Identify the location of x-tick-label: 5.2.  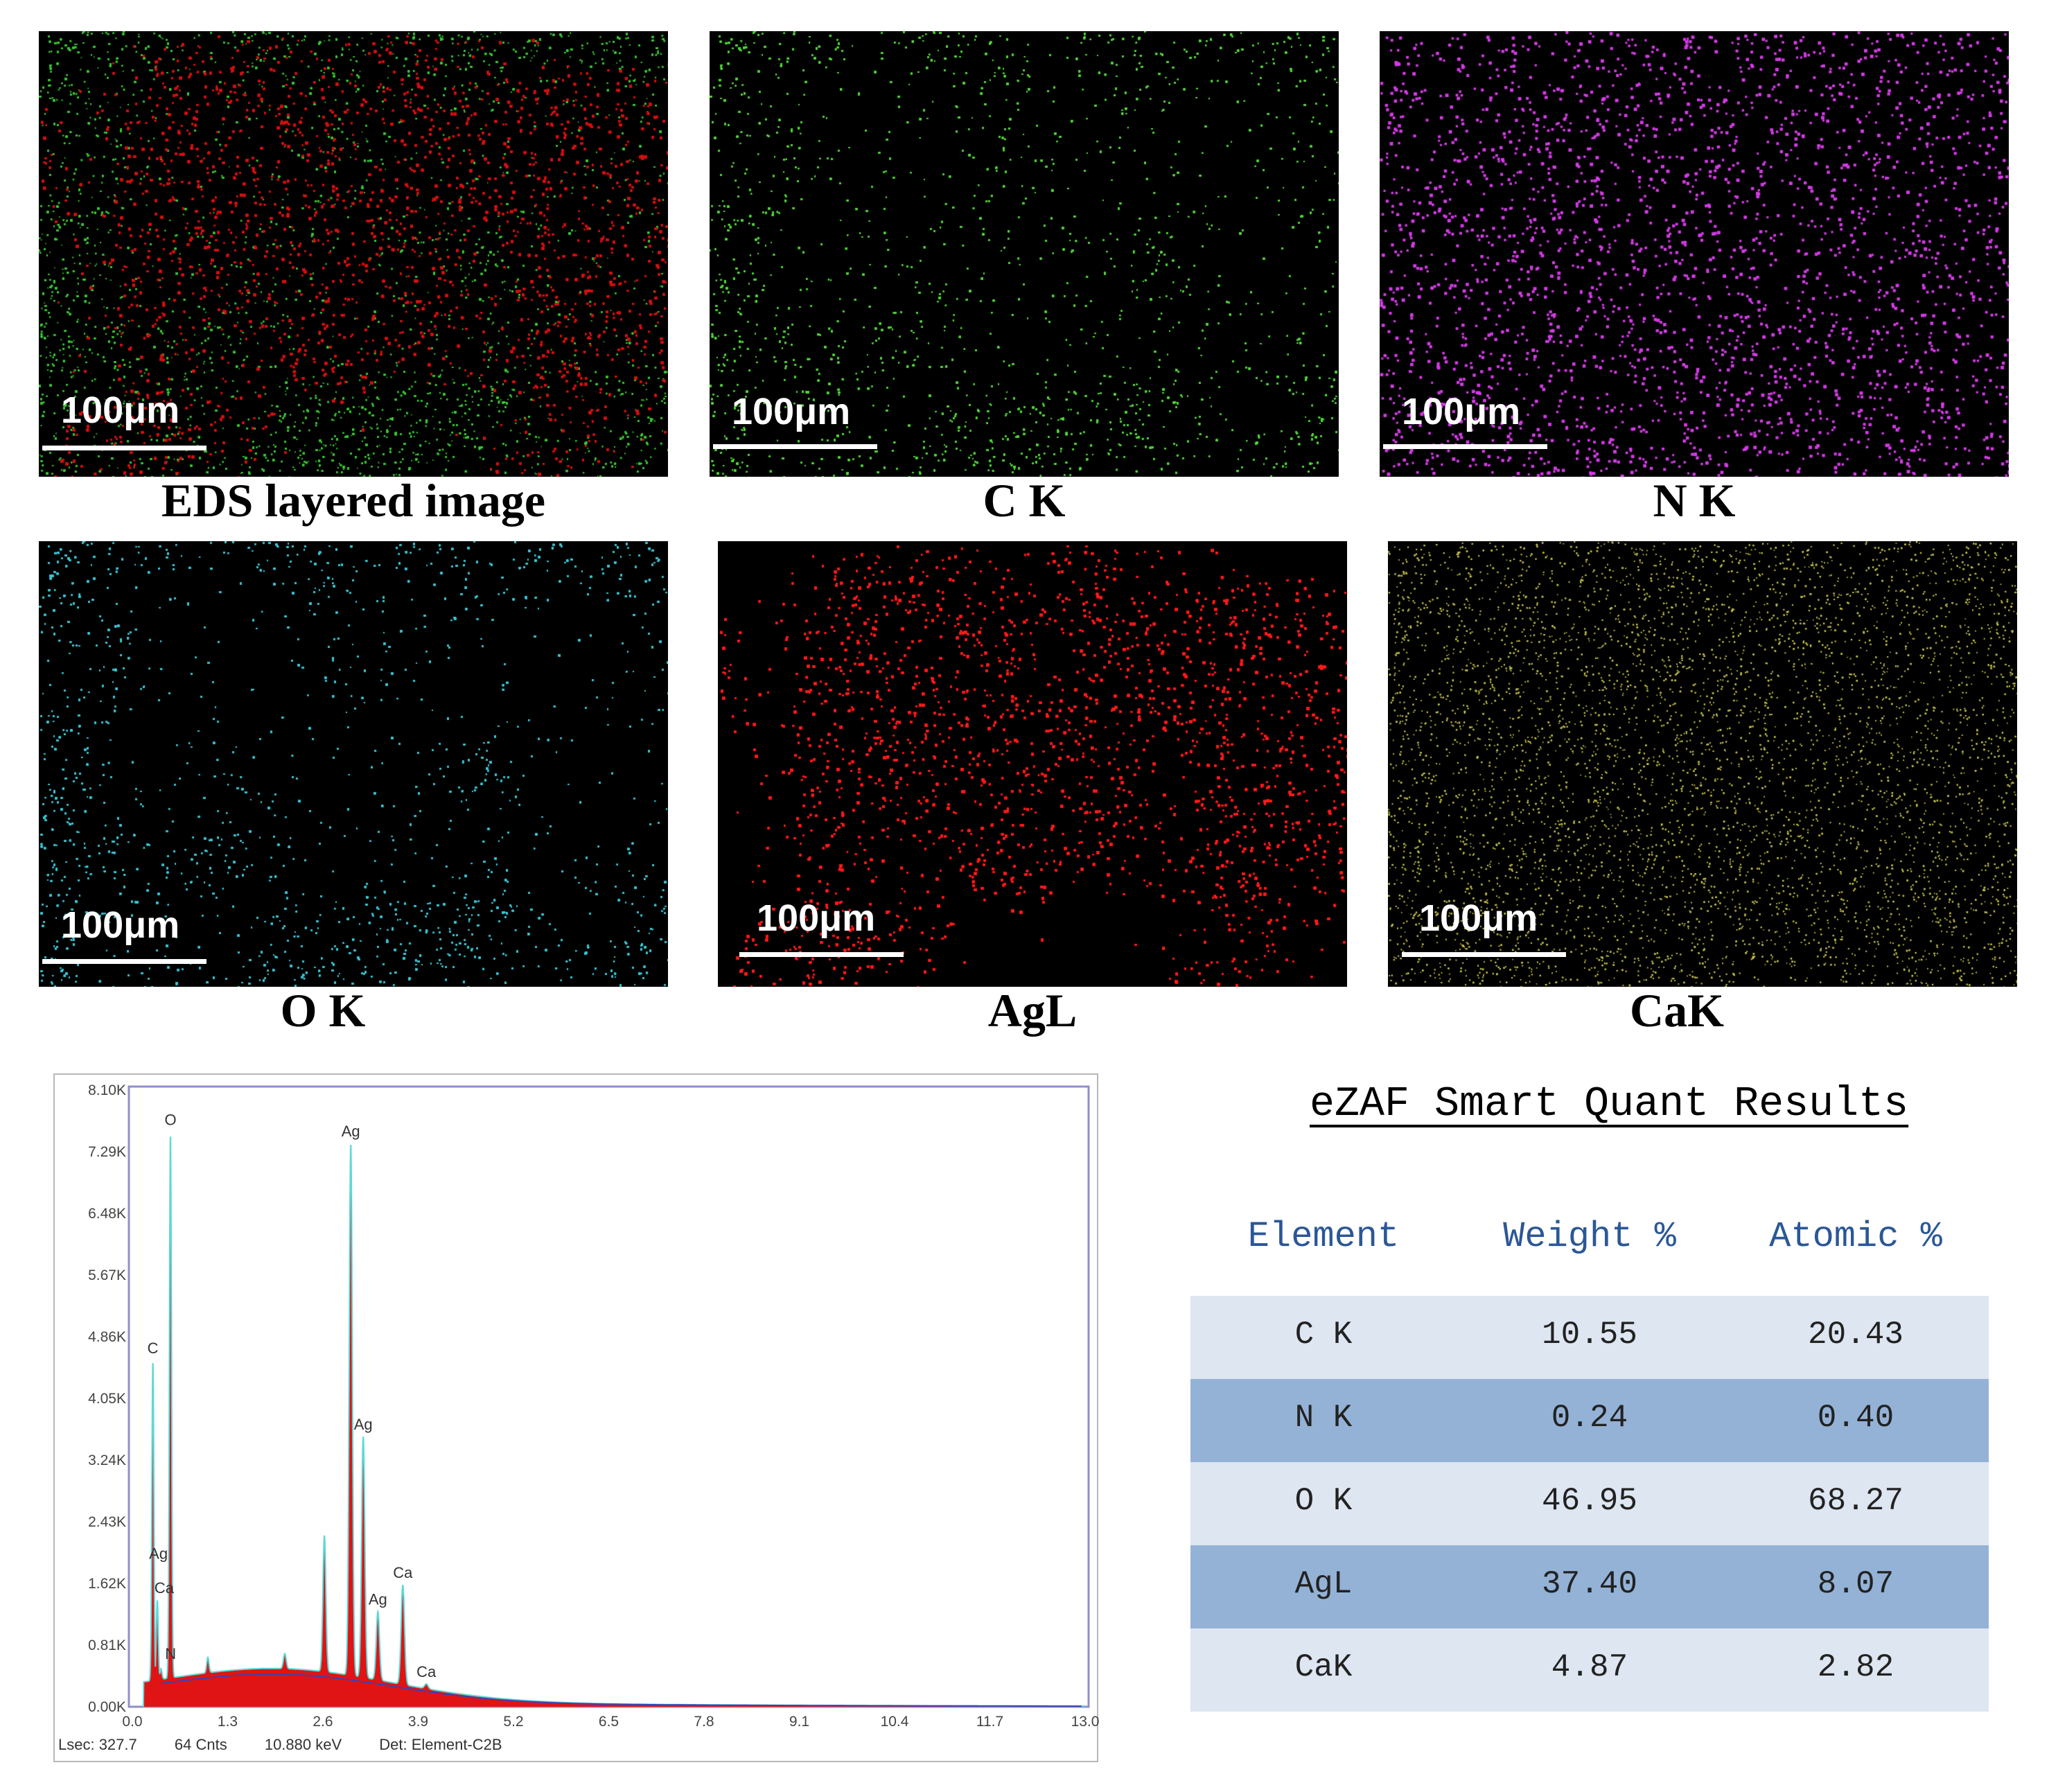
(513, 1722).